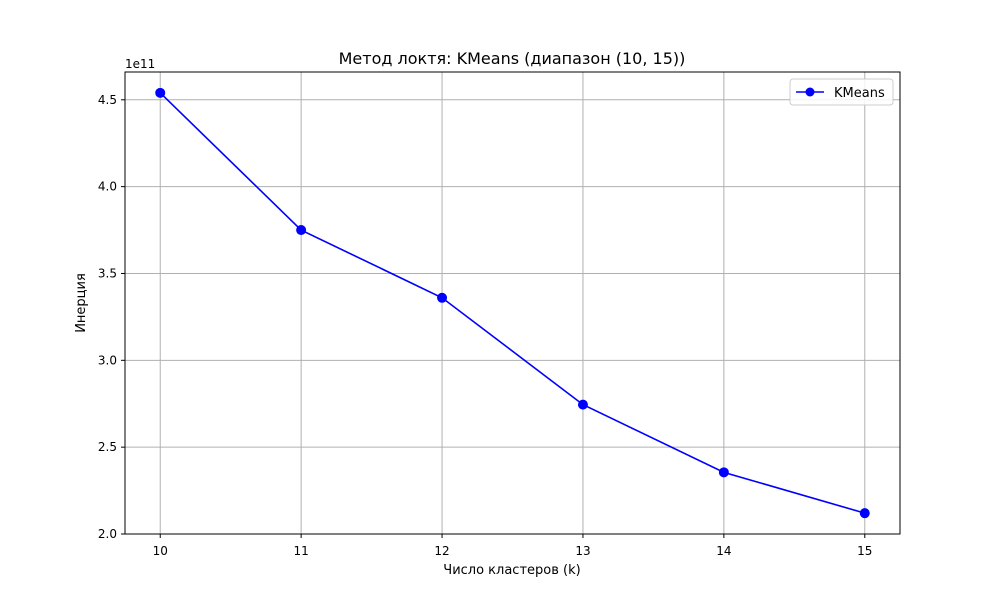  What do you see at coordinates (441, 551) in the screenshot?
I see `x-tick-label: 12` at bounding box center [441, 551].